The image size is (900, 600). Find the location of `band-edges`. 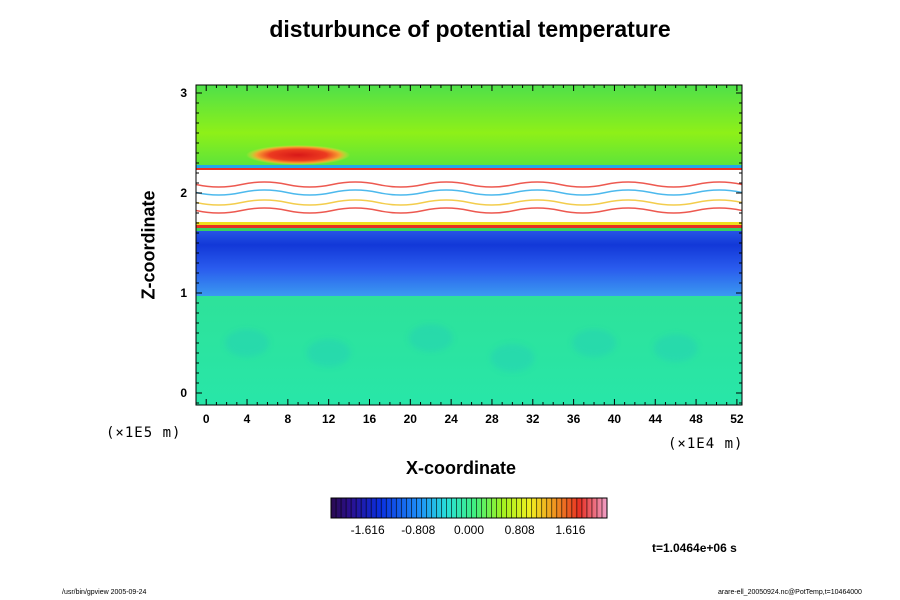

band-edges is located at coordinates (469, 198).